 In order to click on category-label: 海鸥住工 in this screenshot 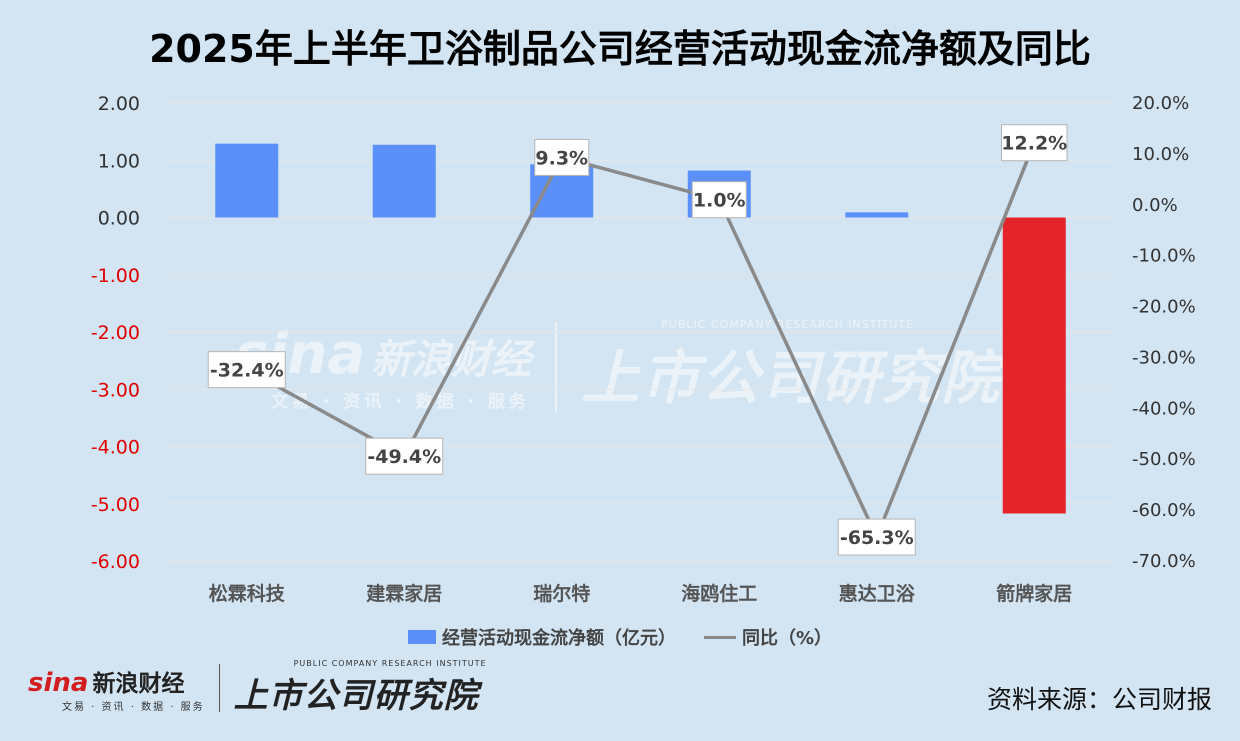, I will do `click(719, 593)`.